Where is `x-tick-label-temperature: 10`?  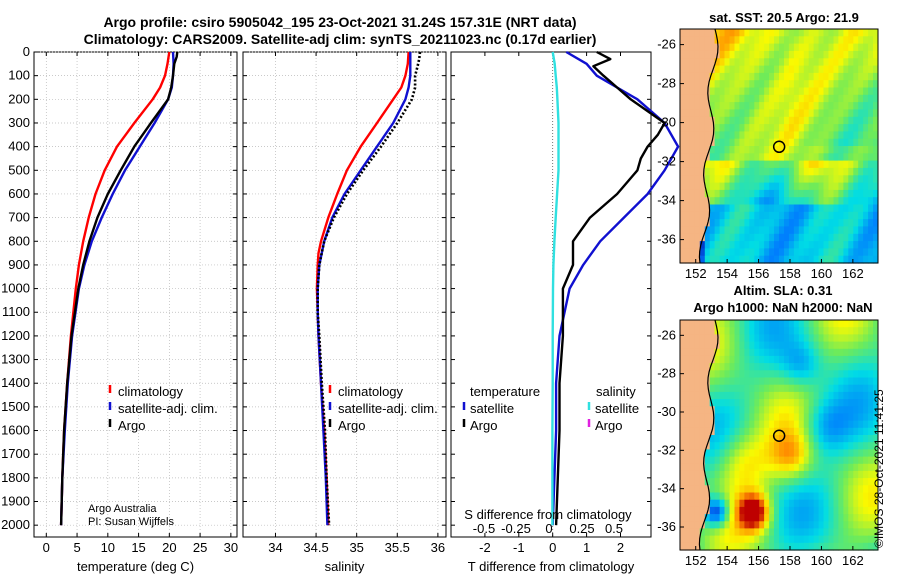 x-tick-label-temperature: 10 is located at coordinates (108, 547).